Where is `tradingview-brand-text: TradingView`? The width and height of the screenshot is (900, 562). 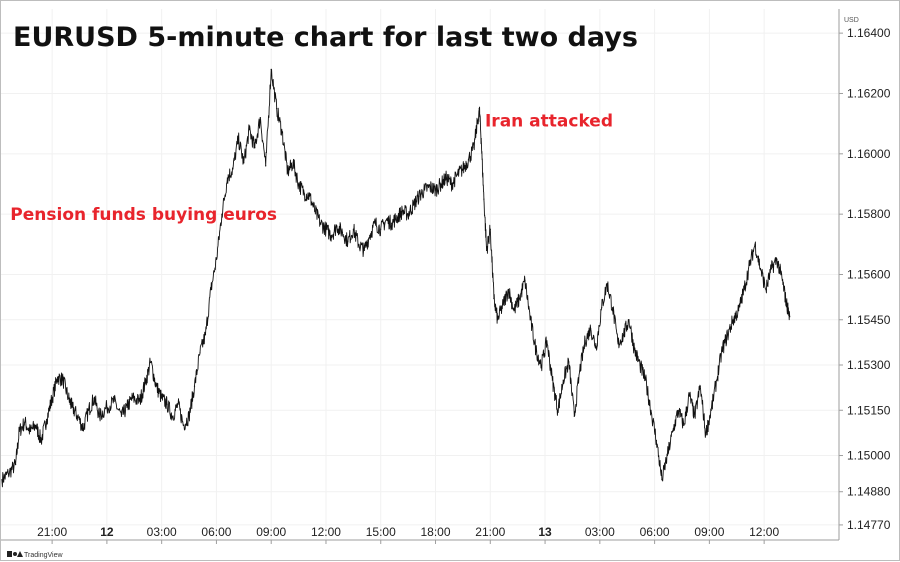
tradingview-brand-text: TradingView is located at coordinates (43, 555).